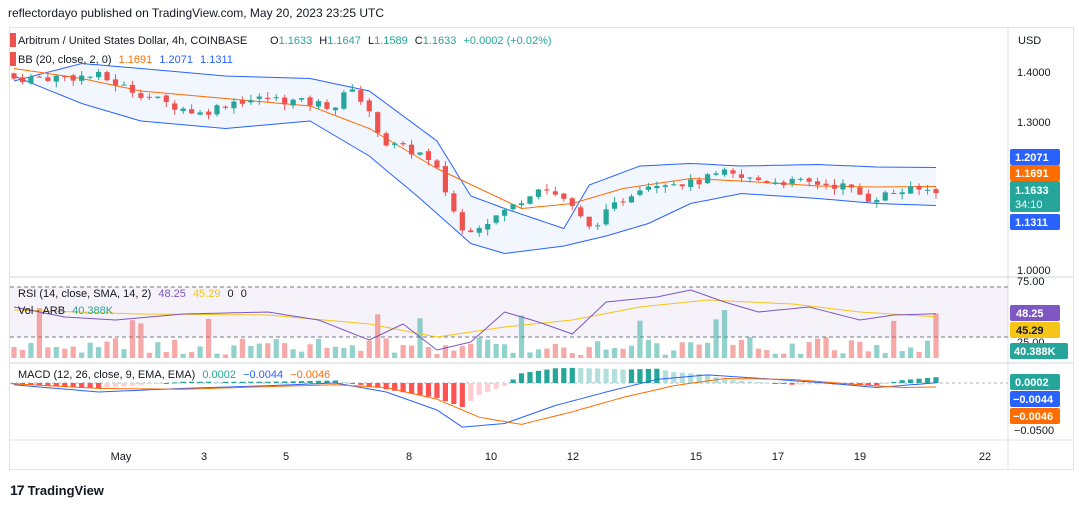 The width and height of the screenshot is (1079, 506). I want to click on tradingview-footer: 17 TradingView, so click(57, 490).